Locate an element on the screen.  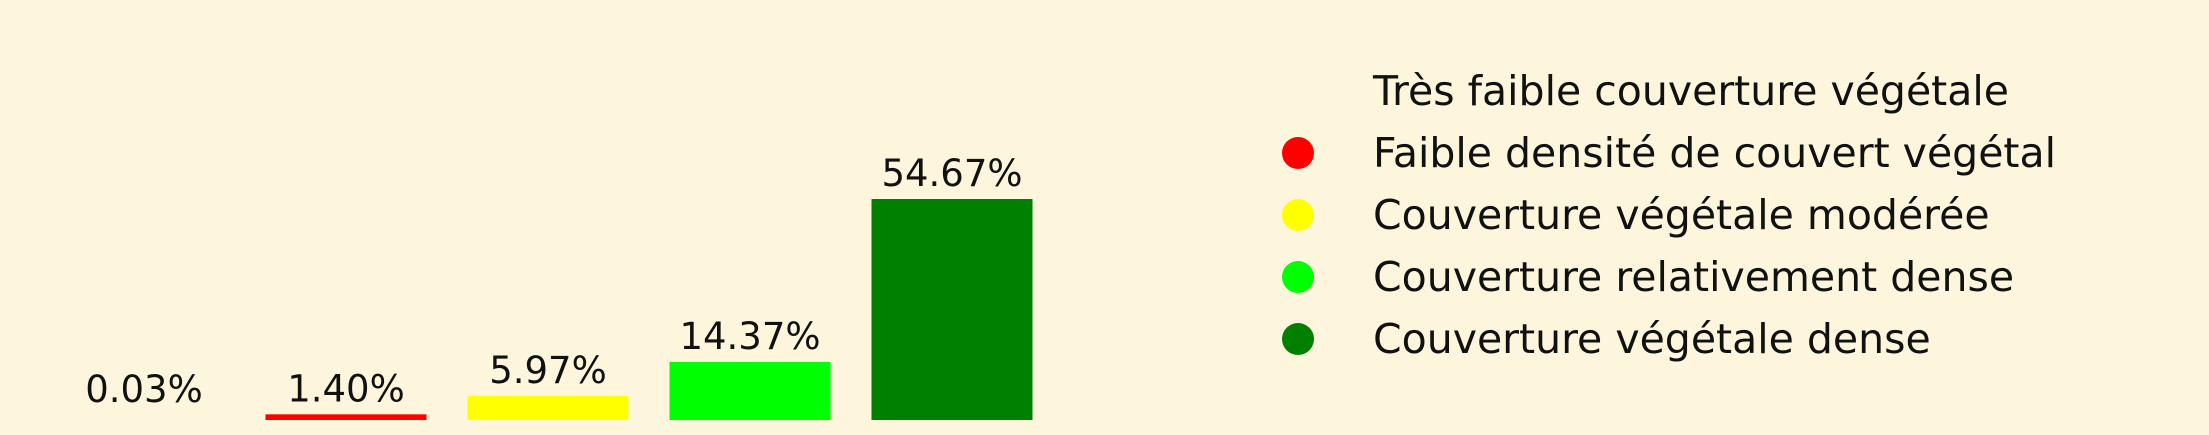
bar-value-label-3: 5.97% is located at coordinates (548, 370).